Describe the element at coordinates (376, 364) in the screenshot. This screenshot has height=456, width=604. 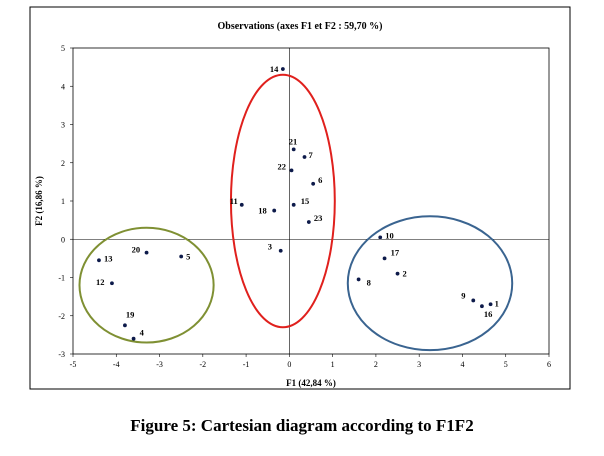
I see `x-tick-label: 2` at that location.